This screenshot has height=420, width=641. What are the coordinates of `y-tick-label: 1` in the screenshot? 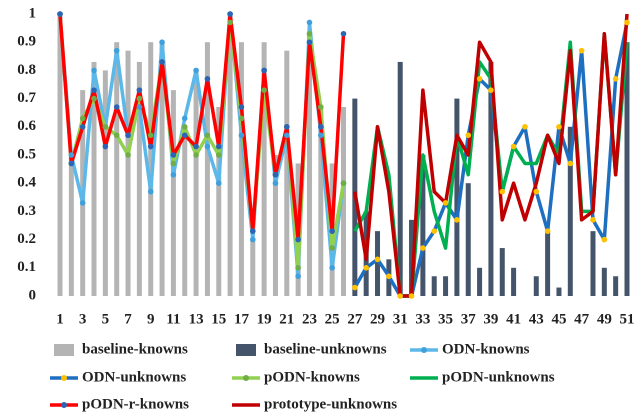 It's located at (33, 13).